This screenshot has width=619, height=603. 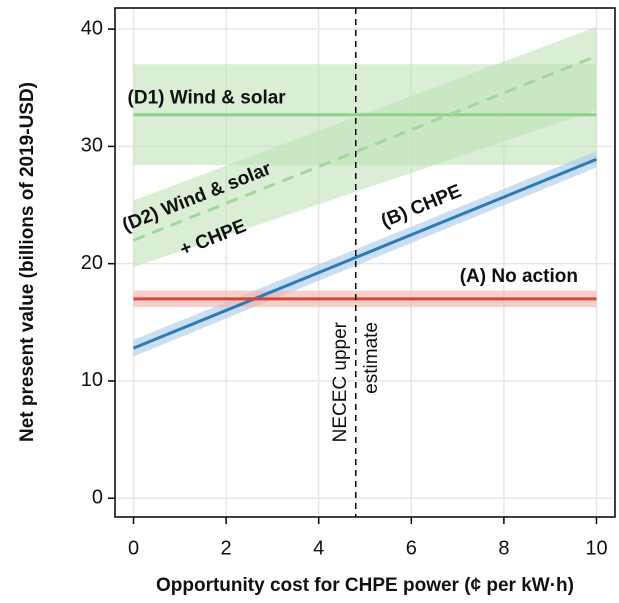 What do you see at coordinates (596, 548) in the screenshot?
I see `x-tick-label: 10` at bounding box center [596, 548].